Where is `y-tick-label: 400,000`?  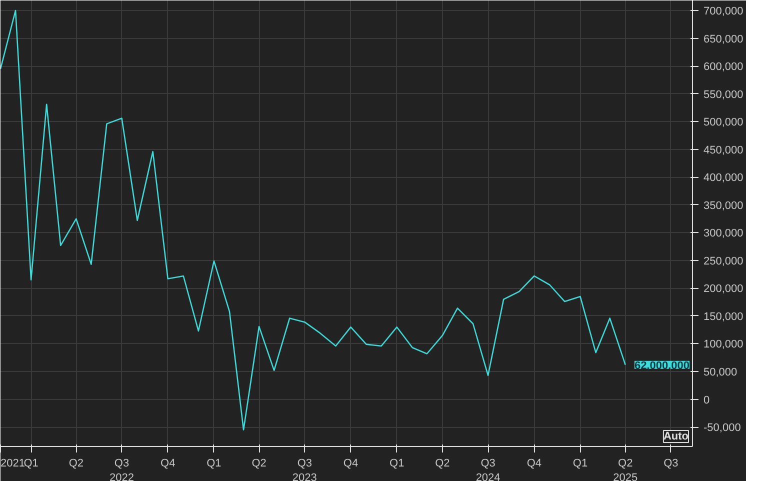 y-tick-label: 400,000 is located at coordinates (724, 178).